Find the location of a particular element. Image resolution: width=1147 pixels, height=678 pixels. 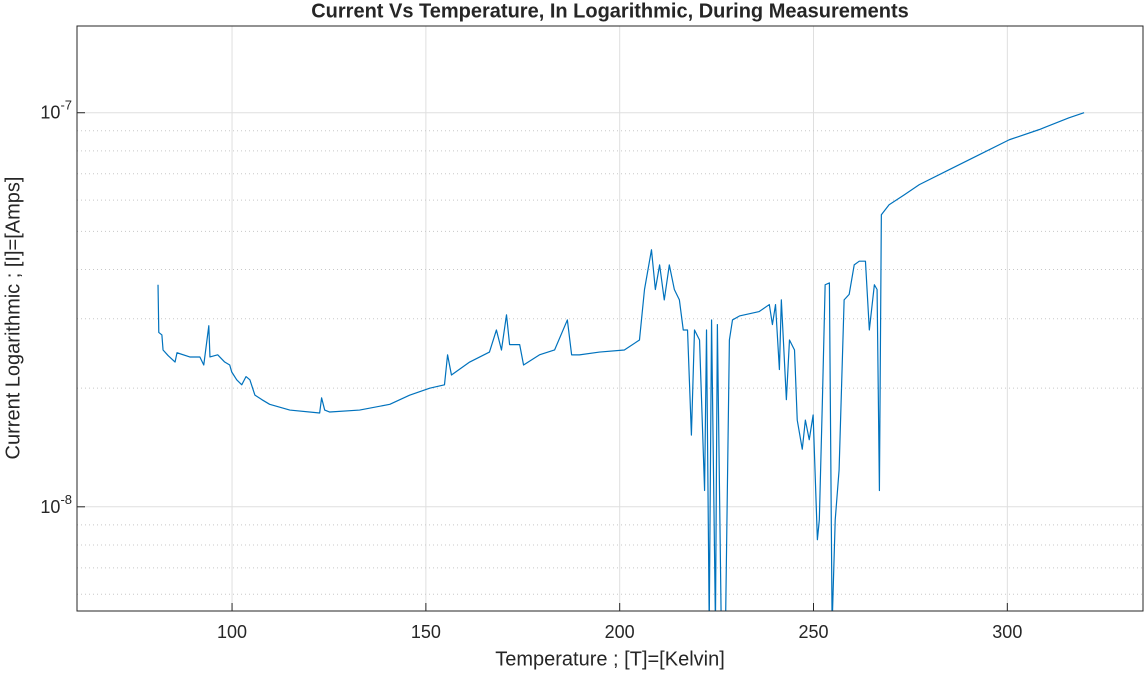

y-tick-label: 10⁻⁷ is located at coordinates (56, 110).